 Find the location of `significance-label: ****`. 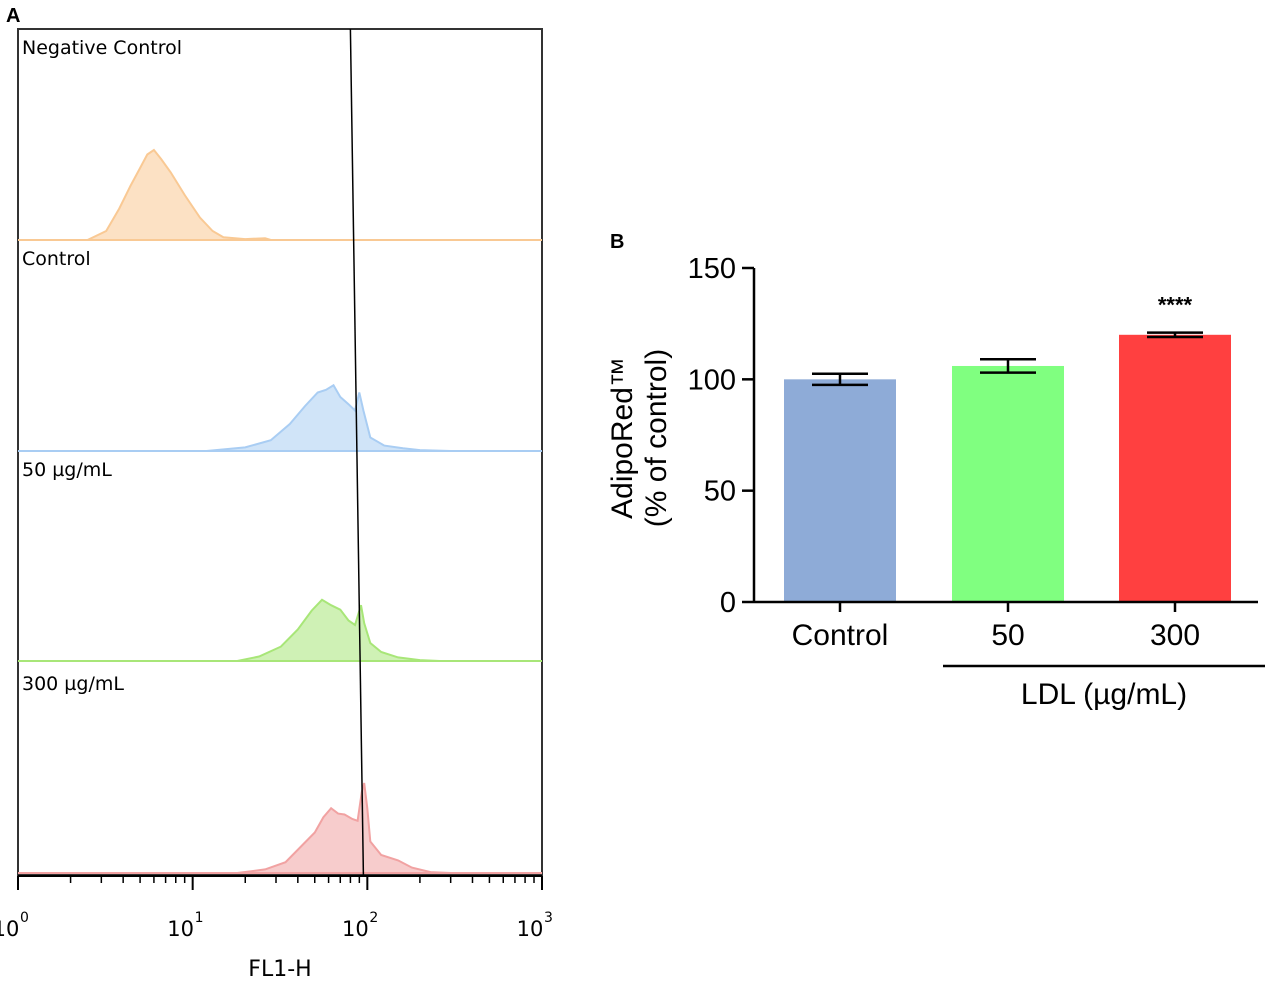

significance-label: **** is located at coordinates (1175, 305).